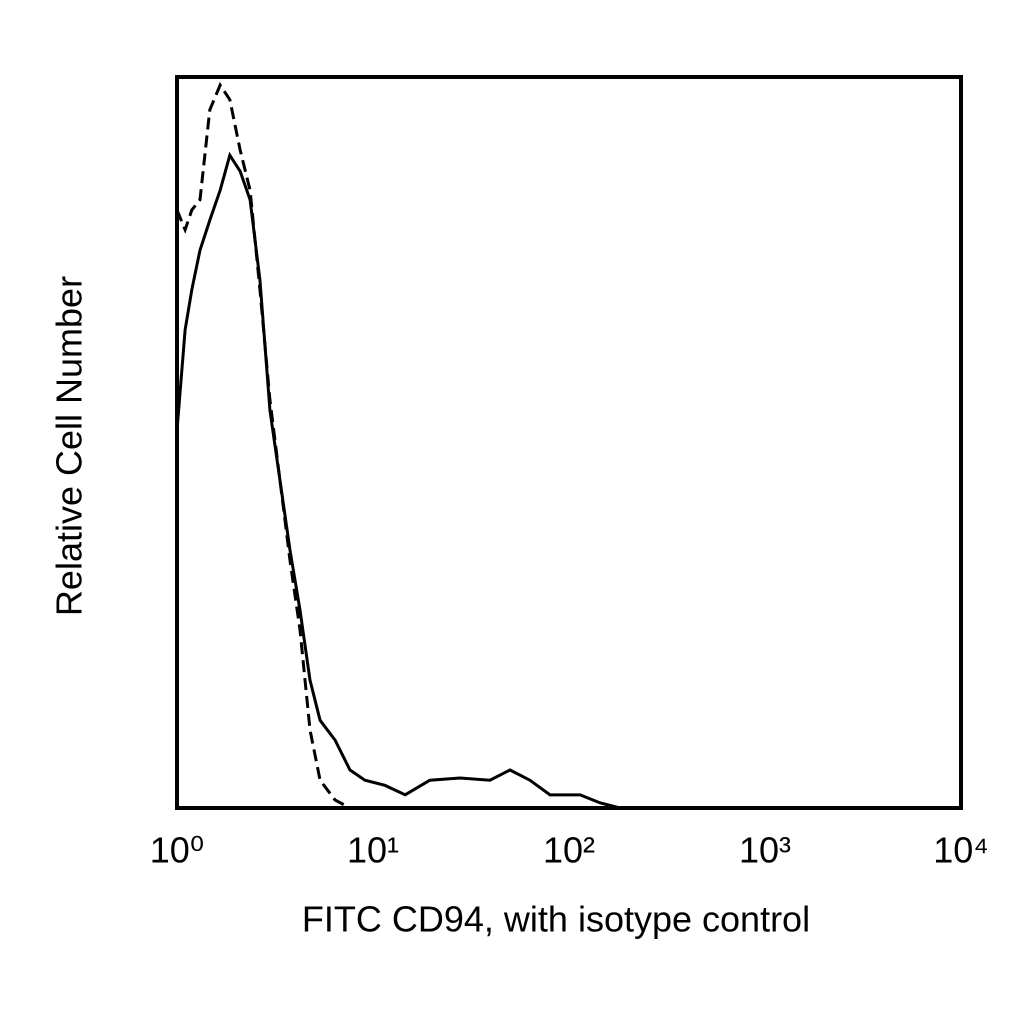  I want to click on x-tick-label: 10², so click(569, 850).